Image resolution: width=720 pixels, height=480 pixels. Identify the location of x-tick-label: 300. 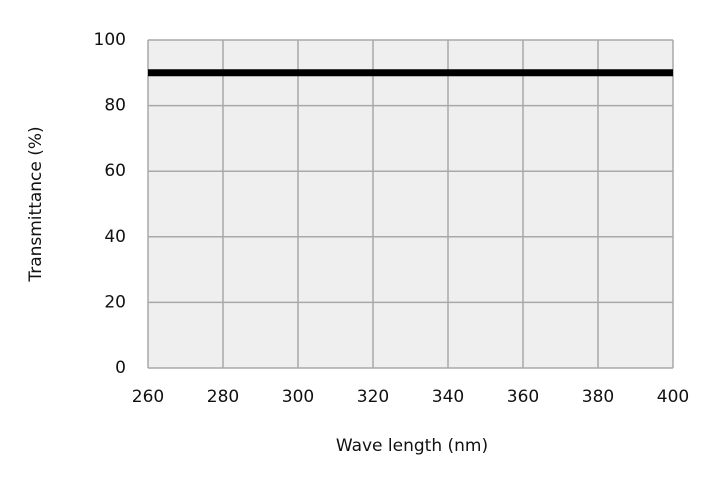
(298, 397).